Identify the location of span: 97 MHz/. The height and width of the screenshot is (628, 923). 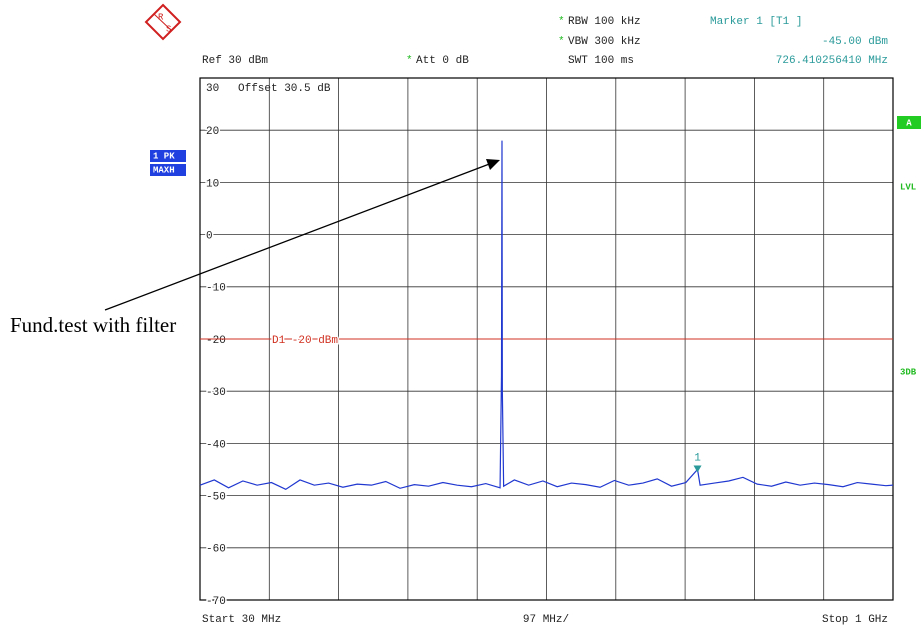
(546, 620).